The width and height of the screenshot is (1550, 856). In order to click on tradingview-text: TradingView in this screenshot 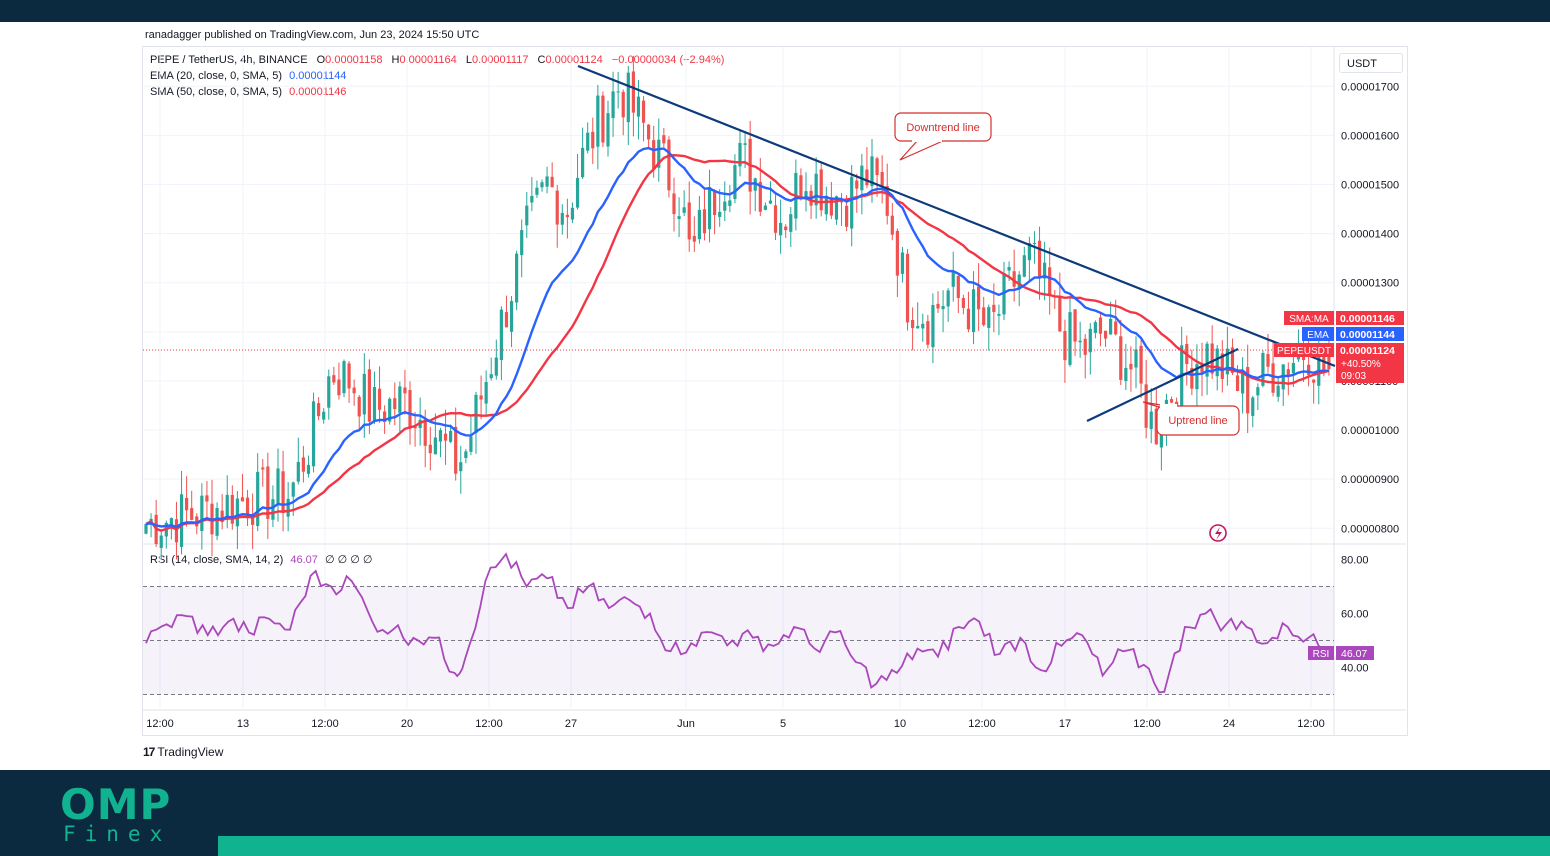, I will do `click(190, 752)`.